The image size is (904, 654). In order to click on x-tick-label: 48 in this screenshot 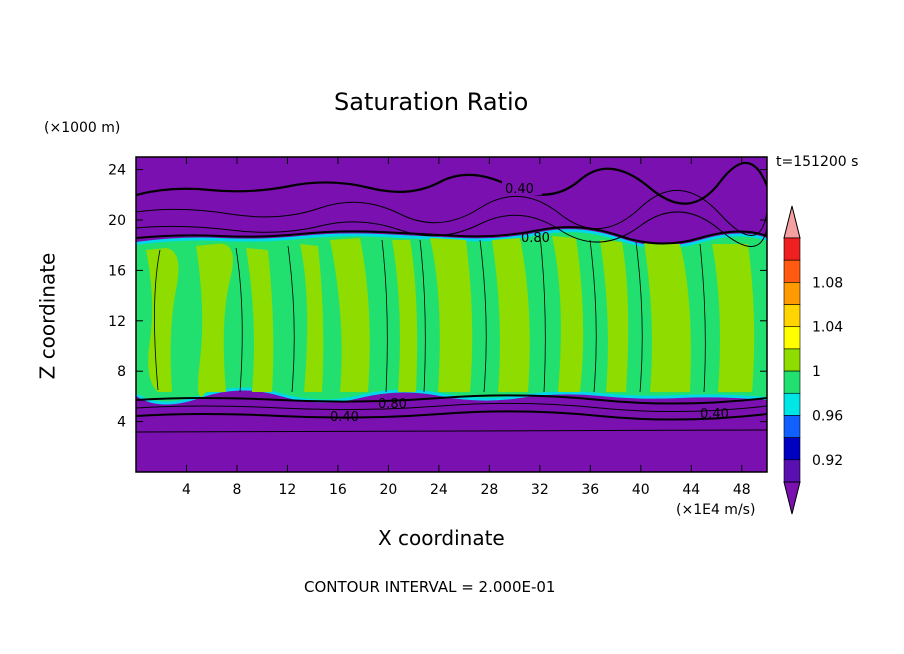, I will do `click(742, 490)`.